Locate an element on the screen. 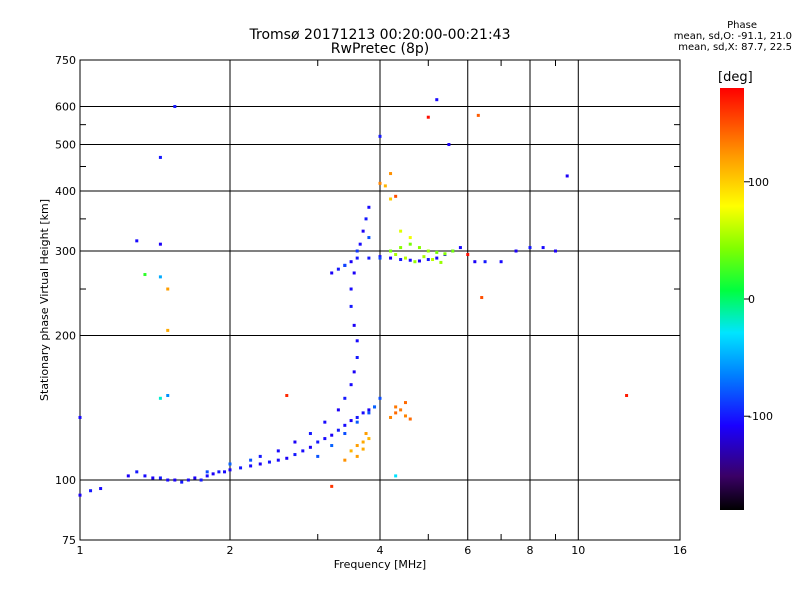 This screenshot has width=800, height=600. y-tick-label: 300 is located at coordinates (65, 251).